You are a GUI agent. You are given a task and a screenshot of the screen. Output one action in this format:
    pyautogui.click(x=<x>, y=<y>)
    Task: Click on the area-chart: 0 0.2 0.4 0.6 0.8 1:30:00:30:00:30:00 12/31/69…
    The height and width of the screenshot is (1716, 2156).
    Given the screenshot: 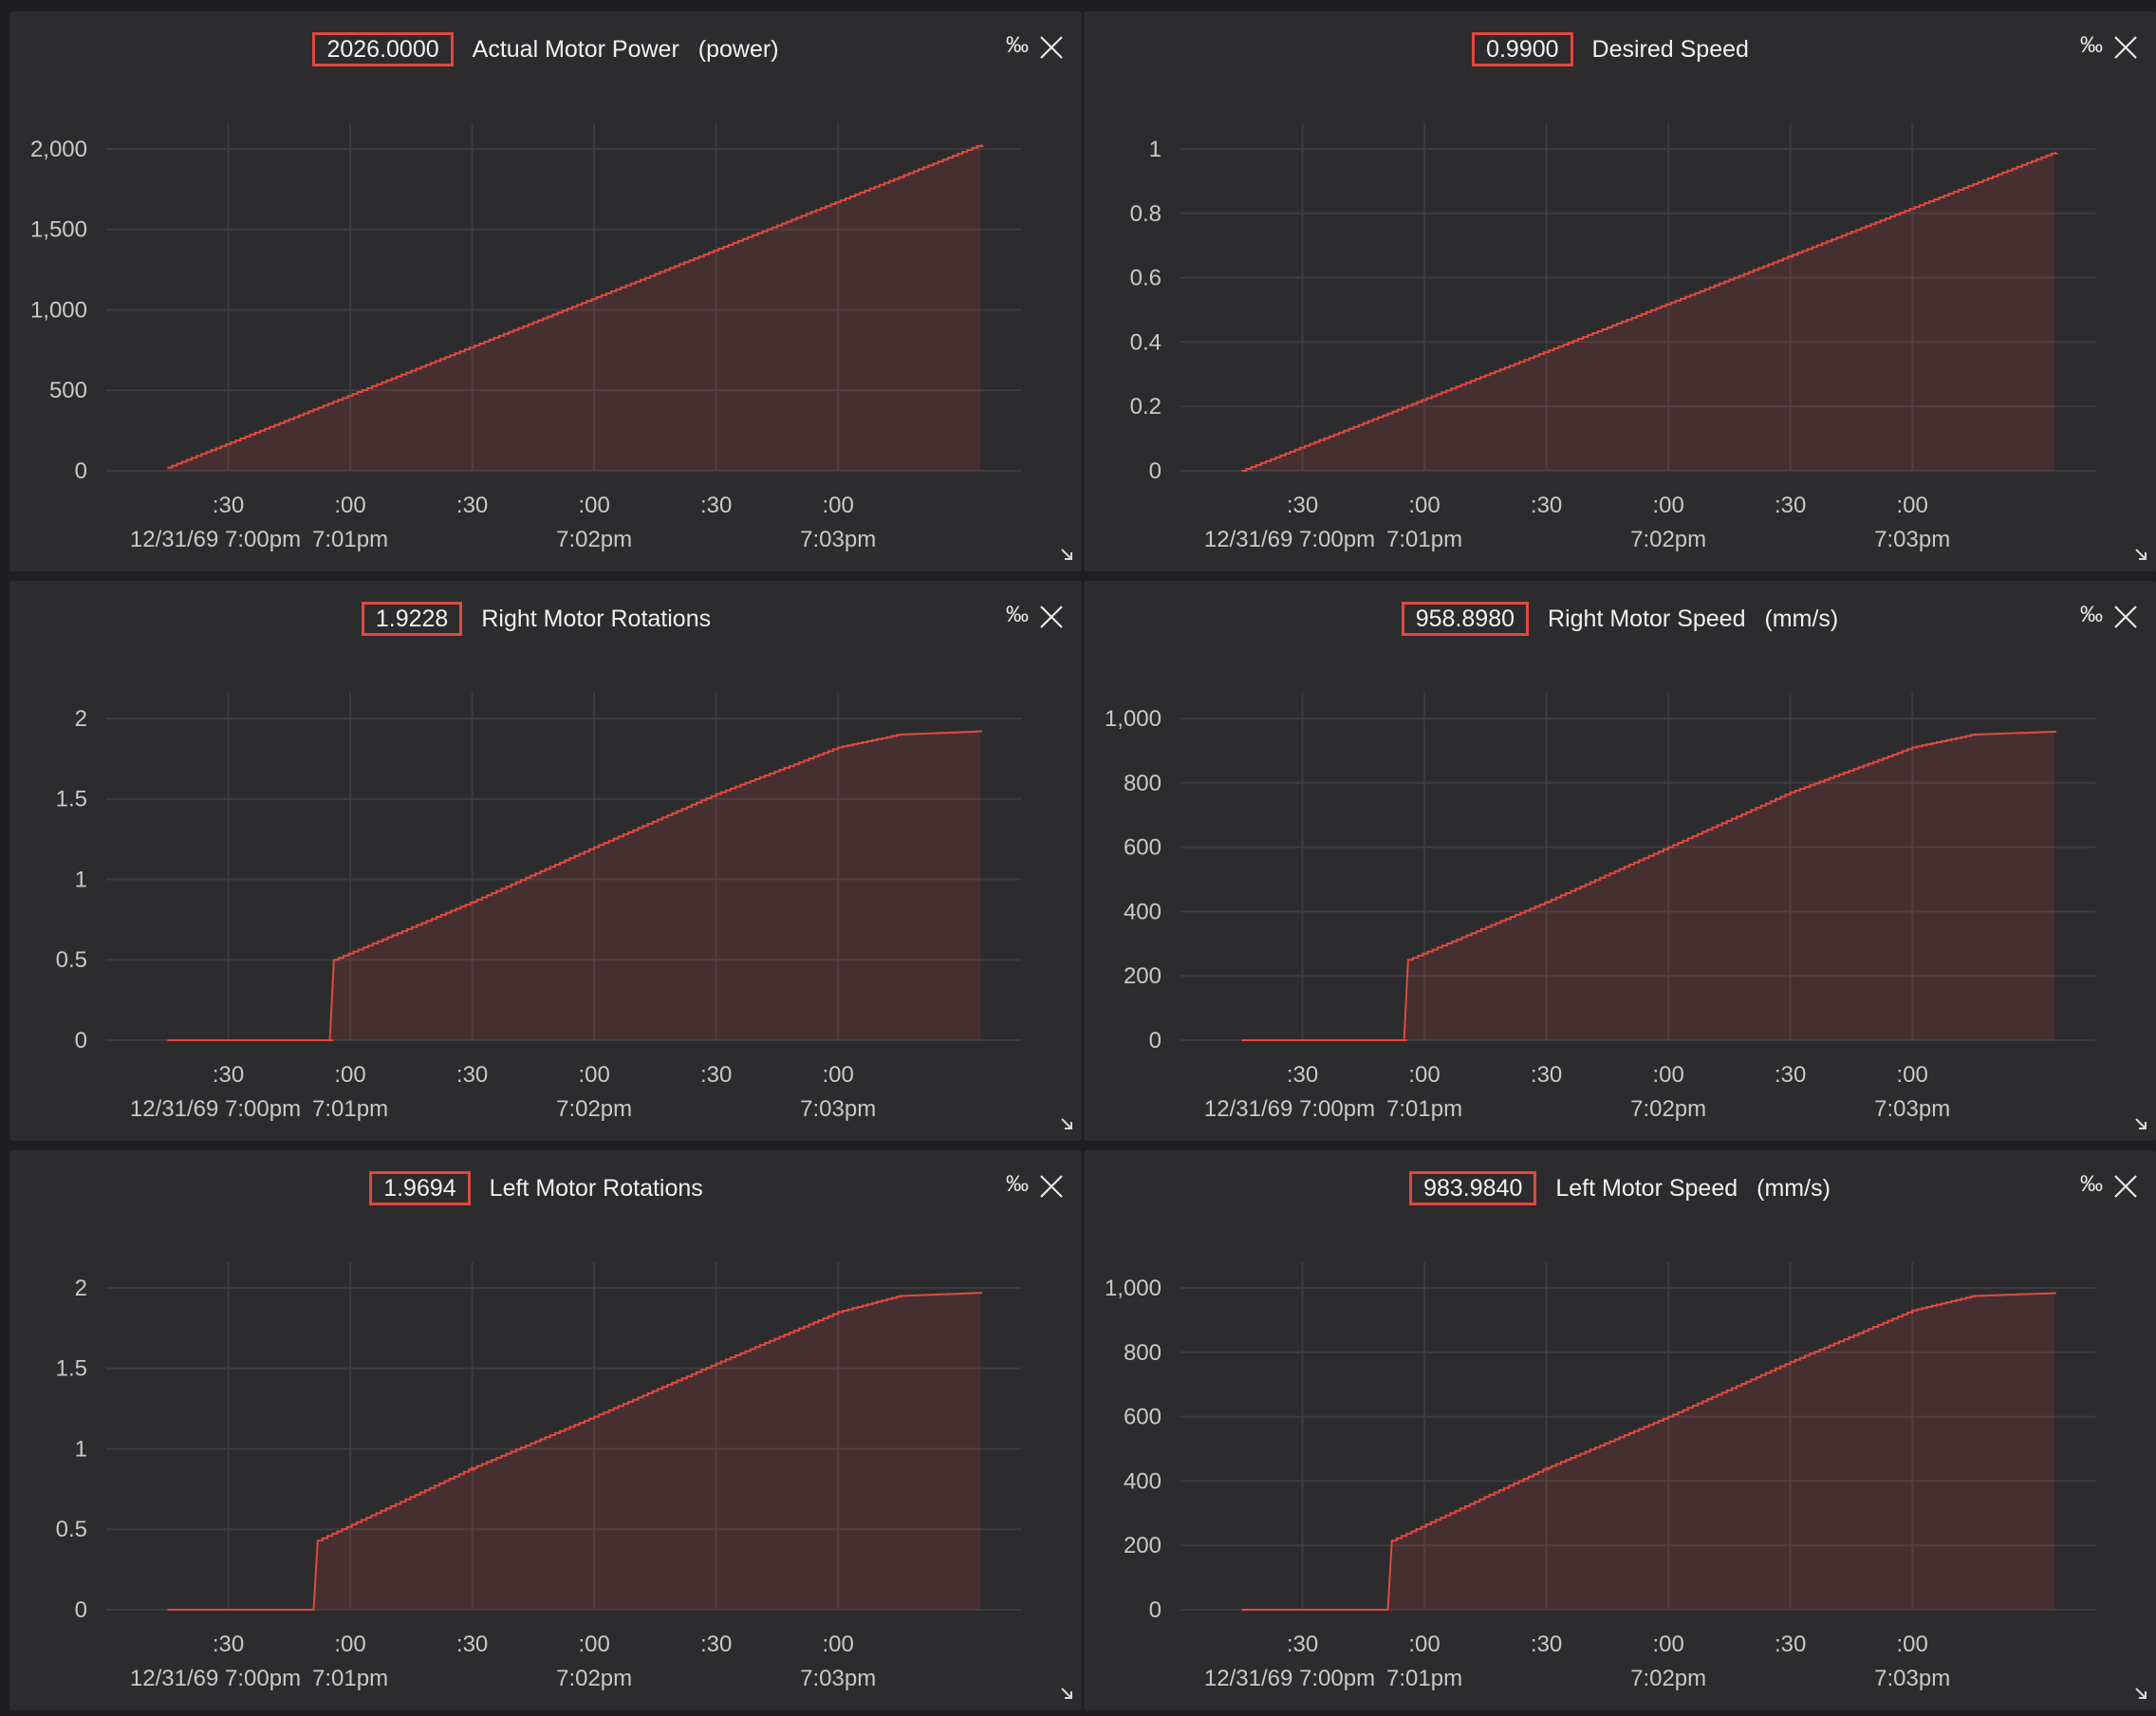 What is the action you would take?
    pyautogui.click(x=1612, y=337)
    